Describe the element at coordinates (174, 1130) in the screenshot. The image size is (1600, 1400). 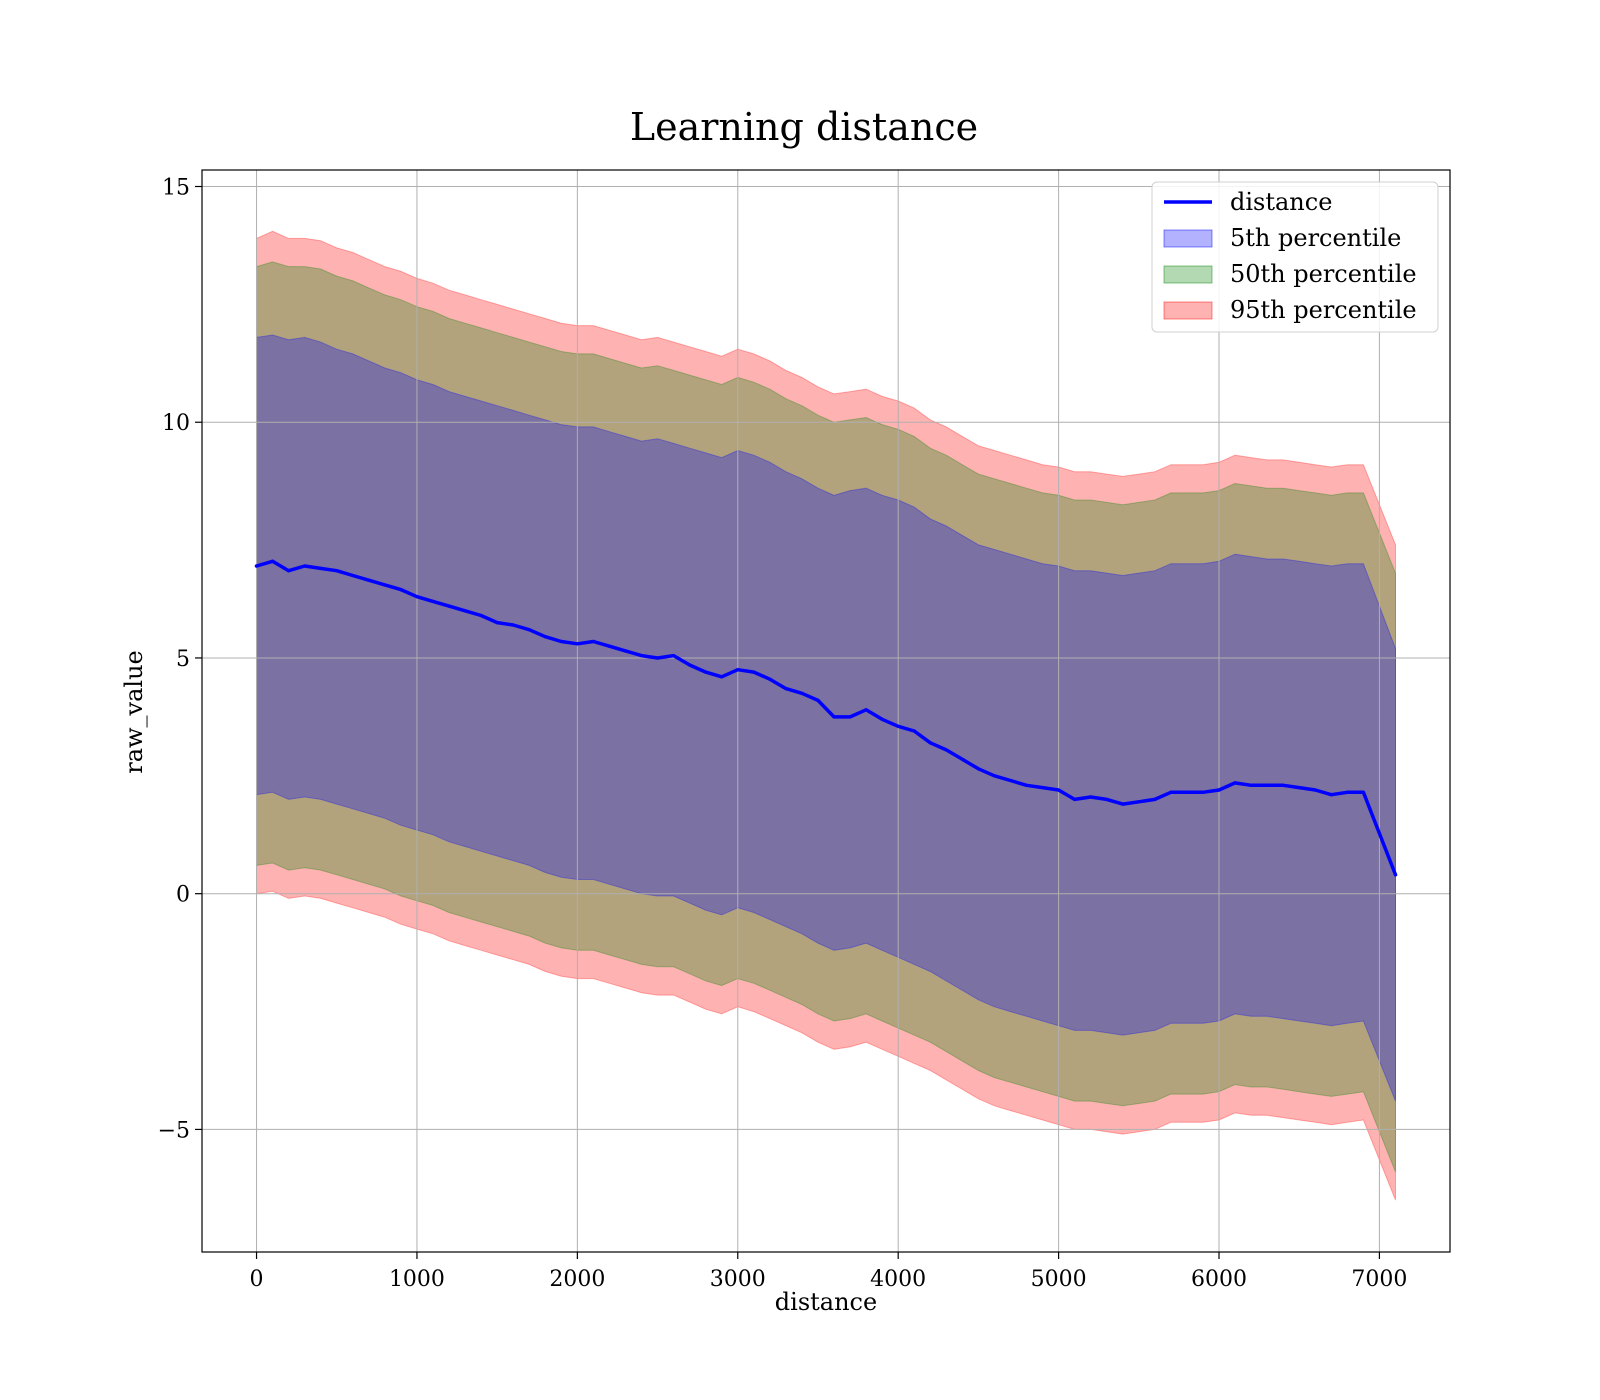
I see `y-tick-label: −5` at that location.